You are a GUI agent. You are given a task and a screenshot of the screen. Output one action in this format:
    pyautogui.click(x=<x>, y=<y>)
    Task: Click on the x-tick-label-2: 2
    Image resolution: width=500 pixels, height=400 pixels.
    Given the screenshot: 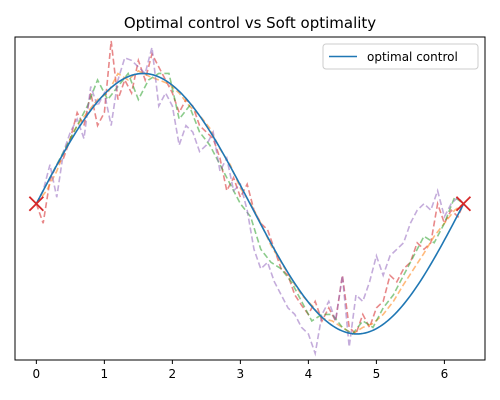 What is the action you would take?
    pyautogui.click(x=173, y=374)
    